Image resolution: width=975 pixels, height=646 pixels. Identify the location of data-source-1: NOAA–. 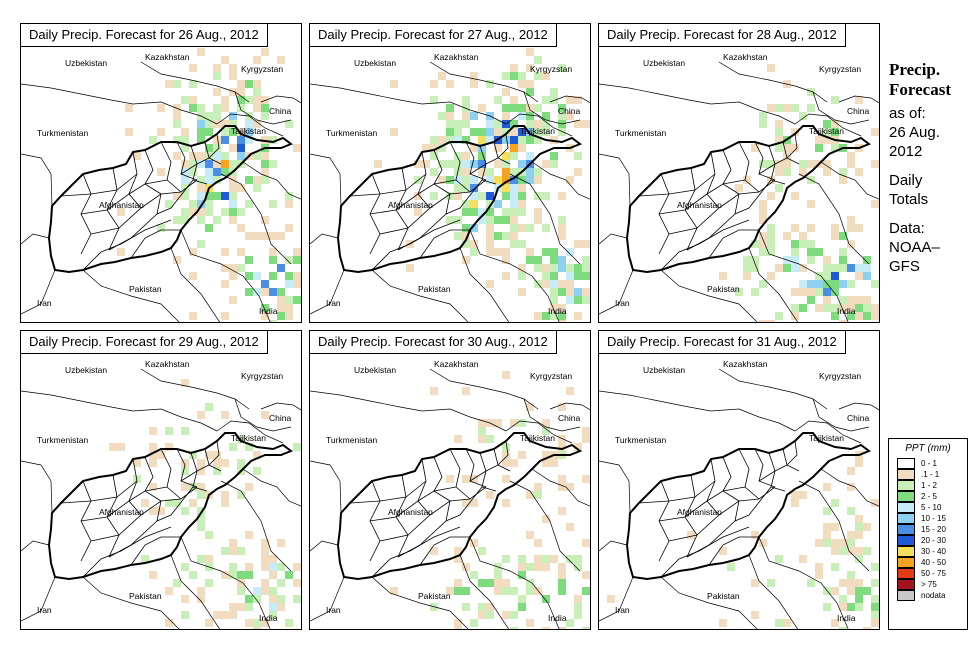
(914, 247).